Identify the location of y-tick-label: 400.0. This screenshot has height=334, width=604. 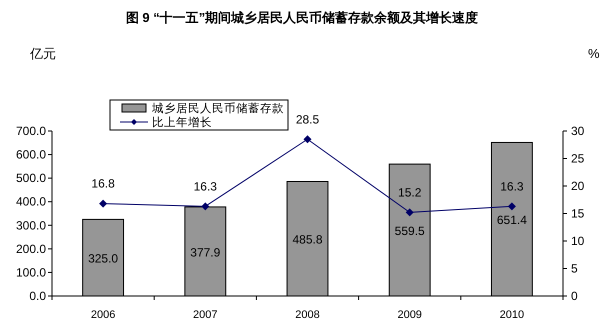
(31, 201).